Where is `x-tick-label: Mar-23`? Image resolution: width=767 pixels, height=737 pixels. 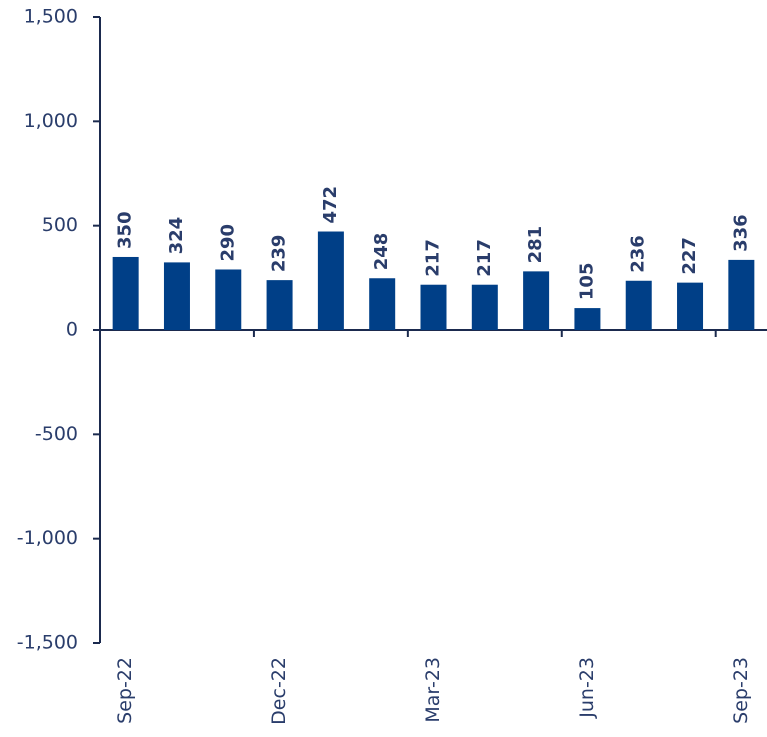 x-tick-label: Mar-23 is located at coordinates (433, 690).